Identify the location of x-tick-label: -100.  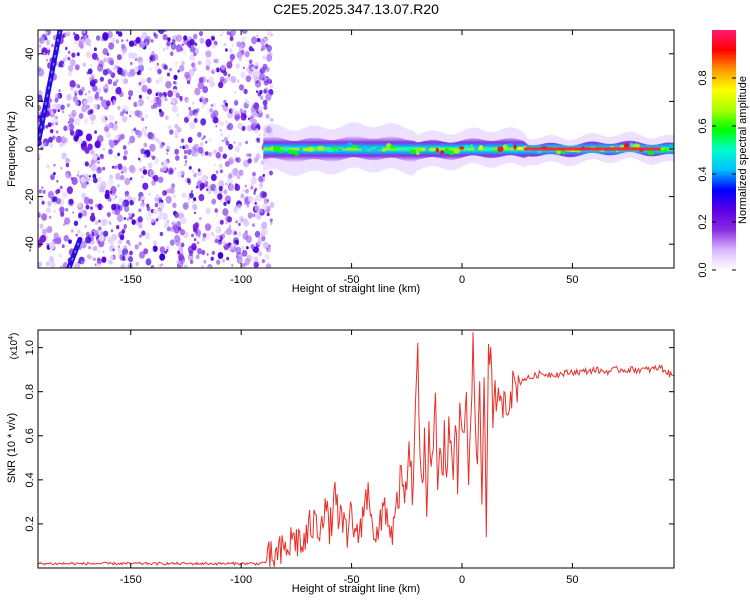
(241, 280).